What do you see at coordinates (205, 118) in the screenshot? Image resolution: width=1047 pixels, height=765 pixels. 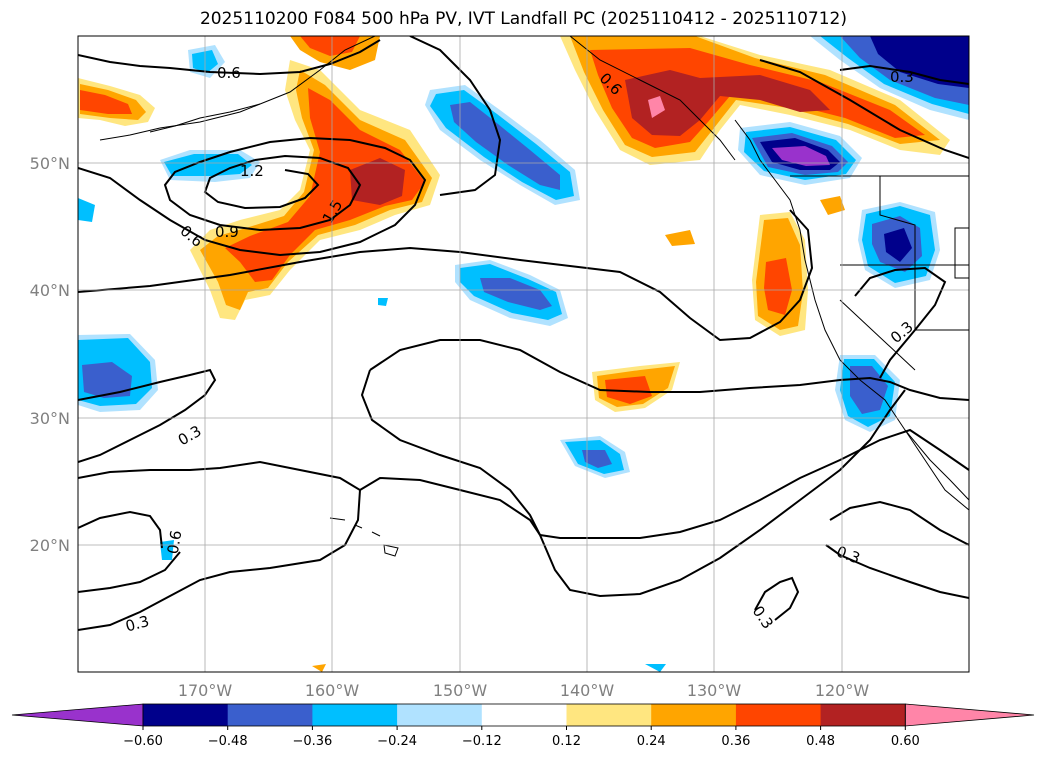 I see `aleutians` at bounding box center [205, 118].